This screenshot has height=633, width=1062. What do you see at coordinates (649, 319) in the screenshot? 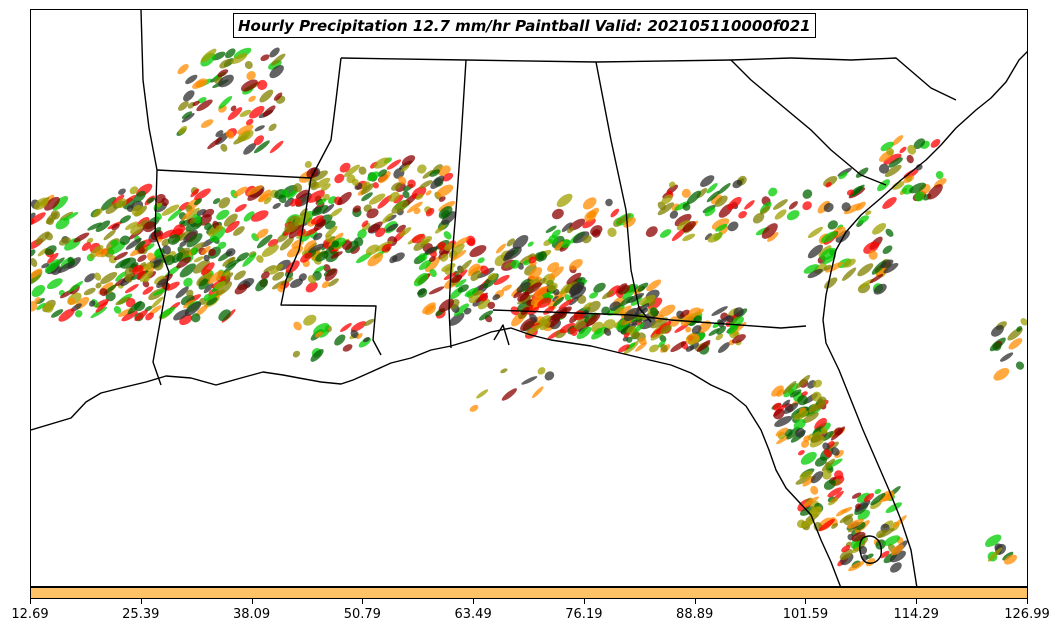
I see `state-border-fl-north` at bounding box center [649, 319].